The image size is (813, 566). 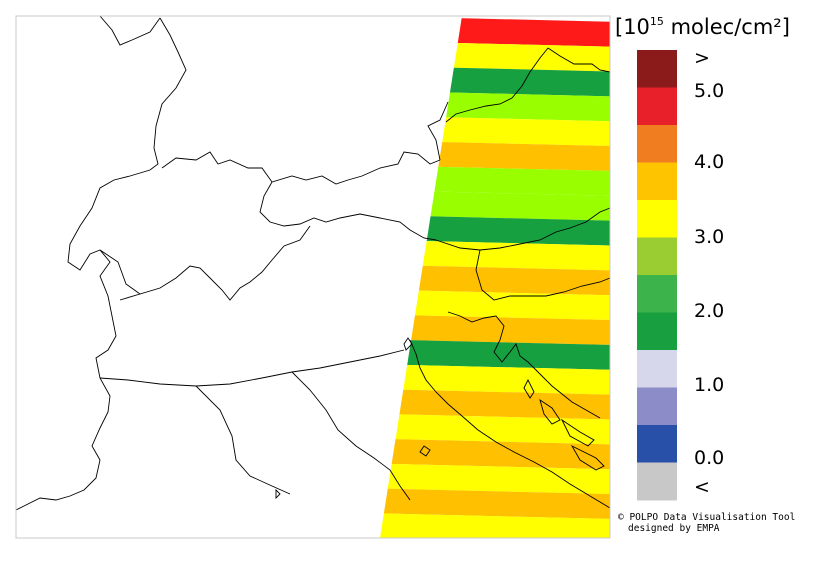 What do you see at coordinates (709, 237) in the screenshot?
I see `legend-label: 3.0` at bounding box center [709, 237].